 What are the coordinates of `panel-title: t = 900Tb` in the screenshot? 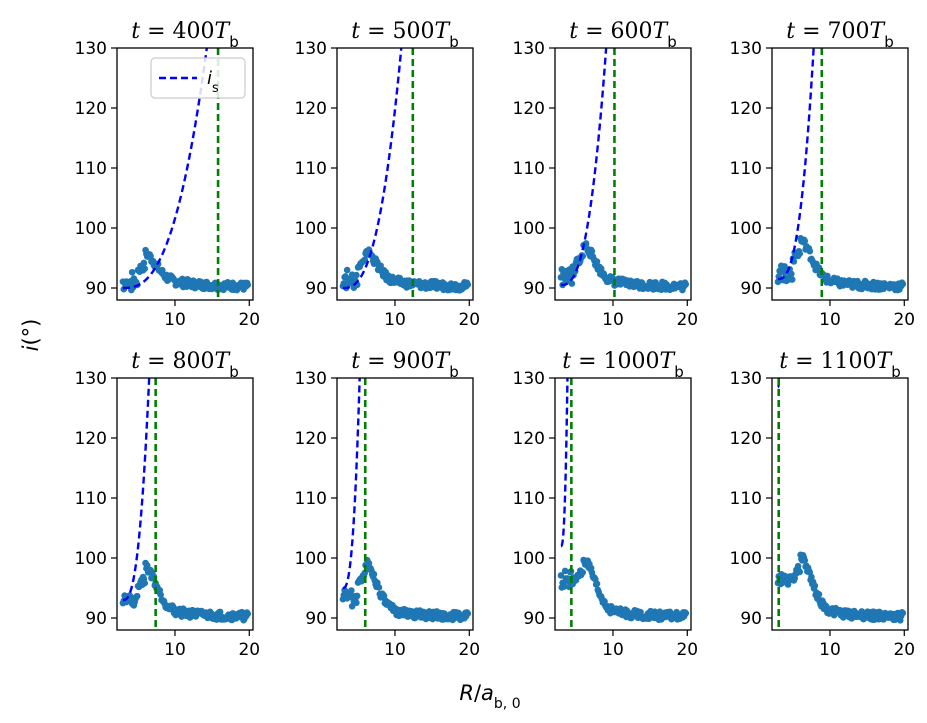 It's located at (404, 365).